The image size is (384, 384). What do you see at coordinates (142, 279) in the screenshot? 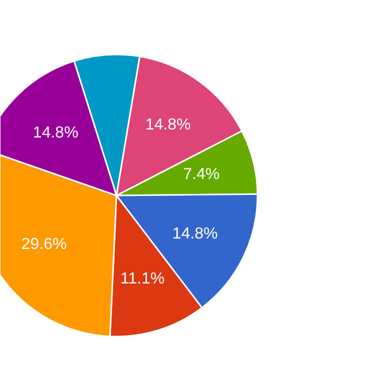
I see `data-label: 11.1%` at bounding box center [142, 279].